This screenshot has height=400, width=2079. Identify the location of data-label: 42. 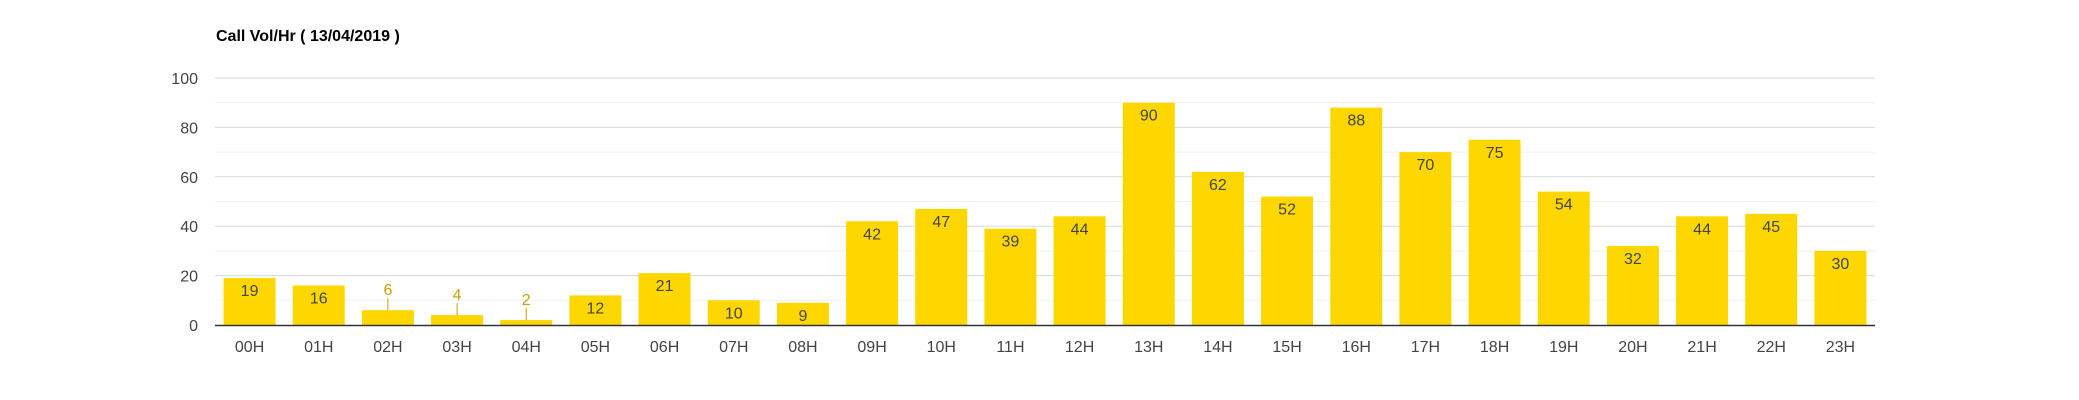
(872, 234).